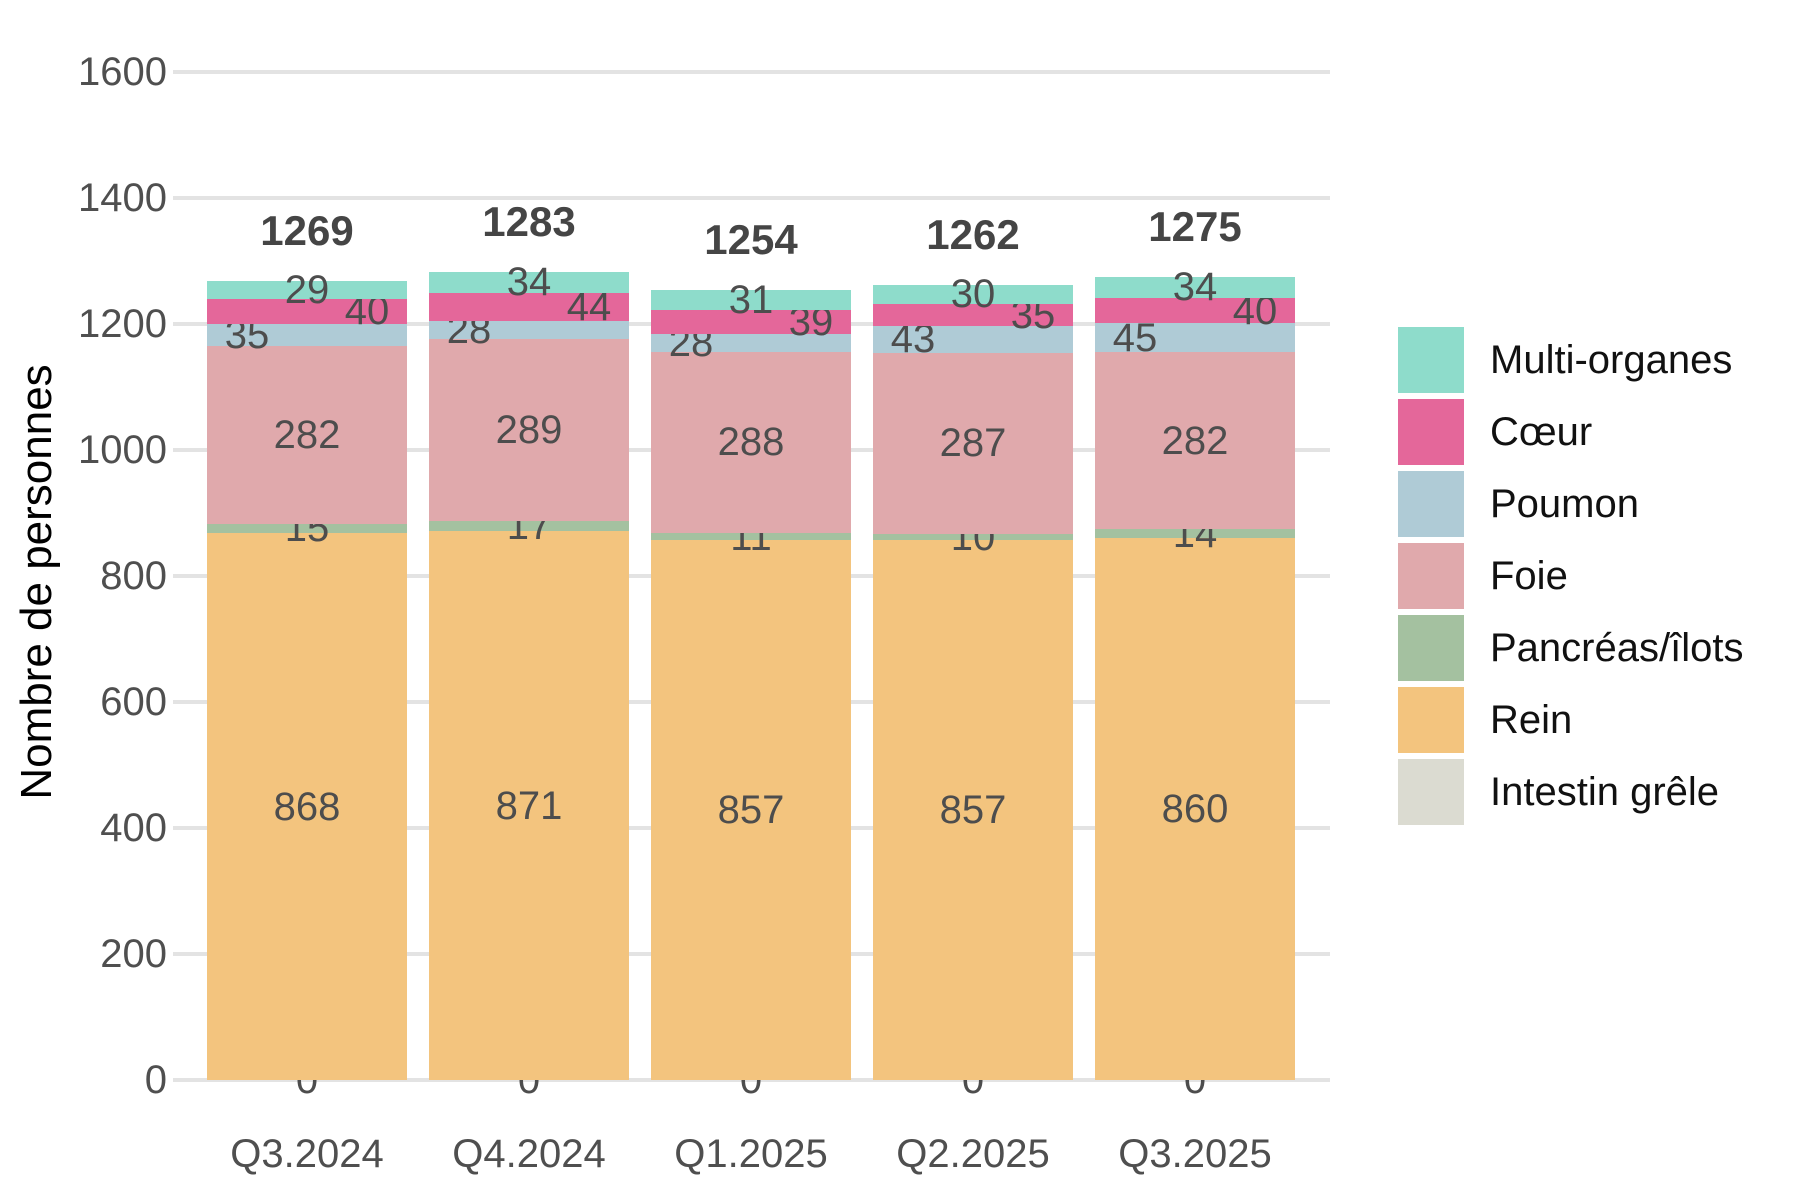 The image size is (1800, 1200). I want to click on bar-segment-q3-2025-rein, so click(1195, 809).